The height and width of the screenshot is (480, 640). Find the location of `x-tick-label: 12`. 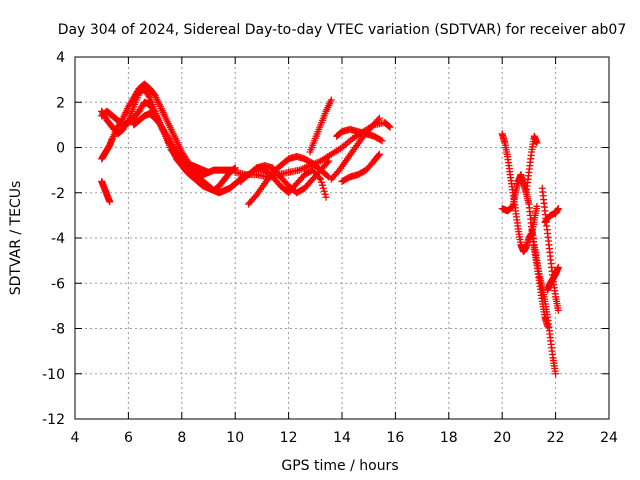

x-tick-label: 12 is located at coordinates (289, 438).